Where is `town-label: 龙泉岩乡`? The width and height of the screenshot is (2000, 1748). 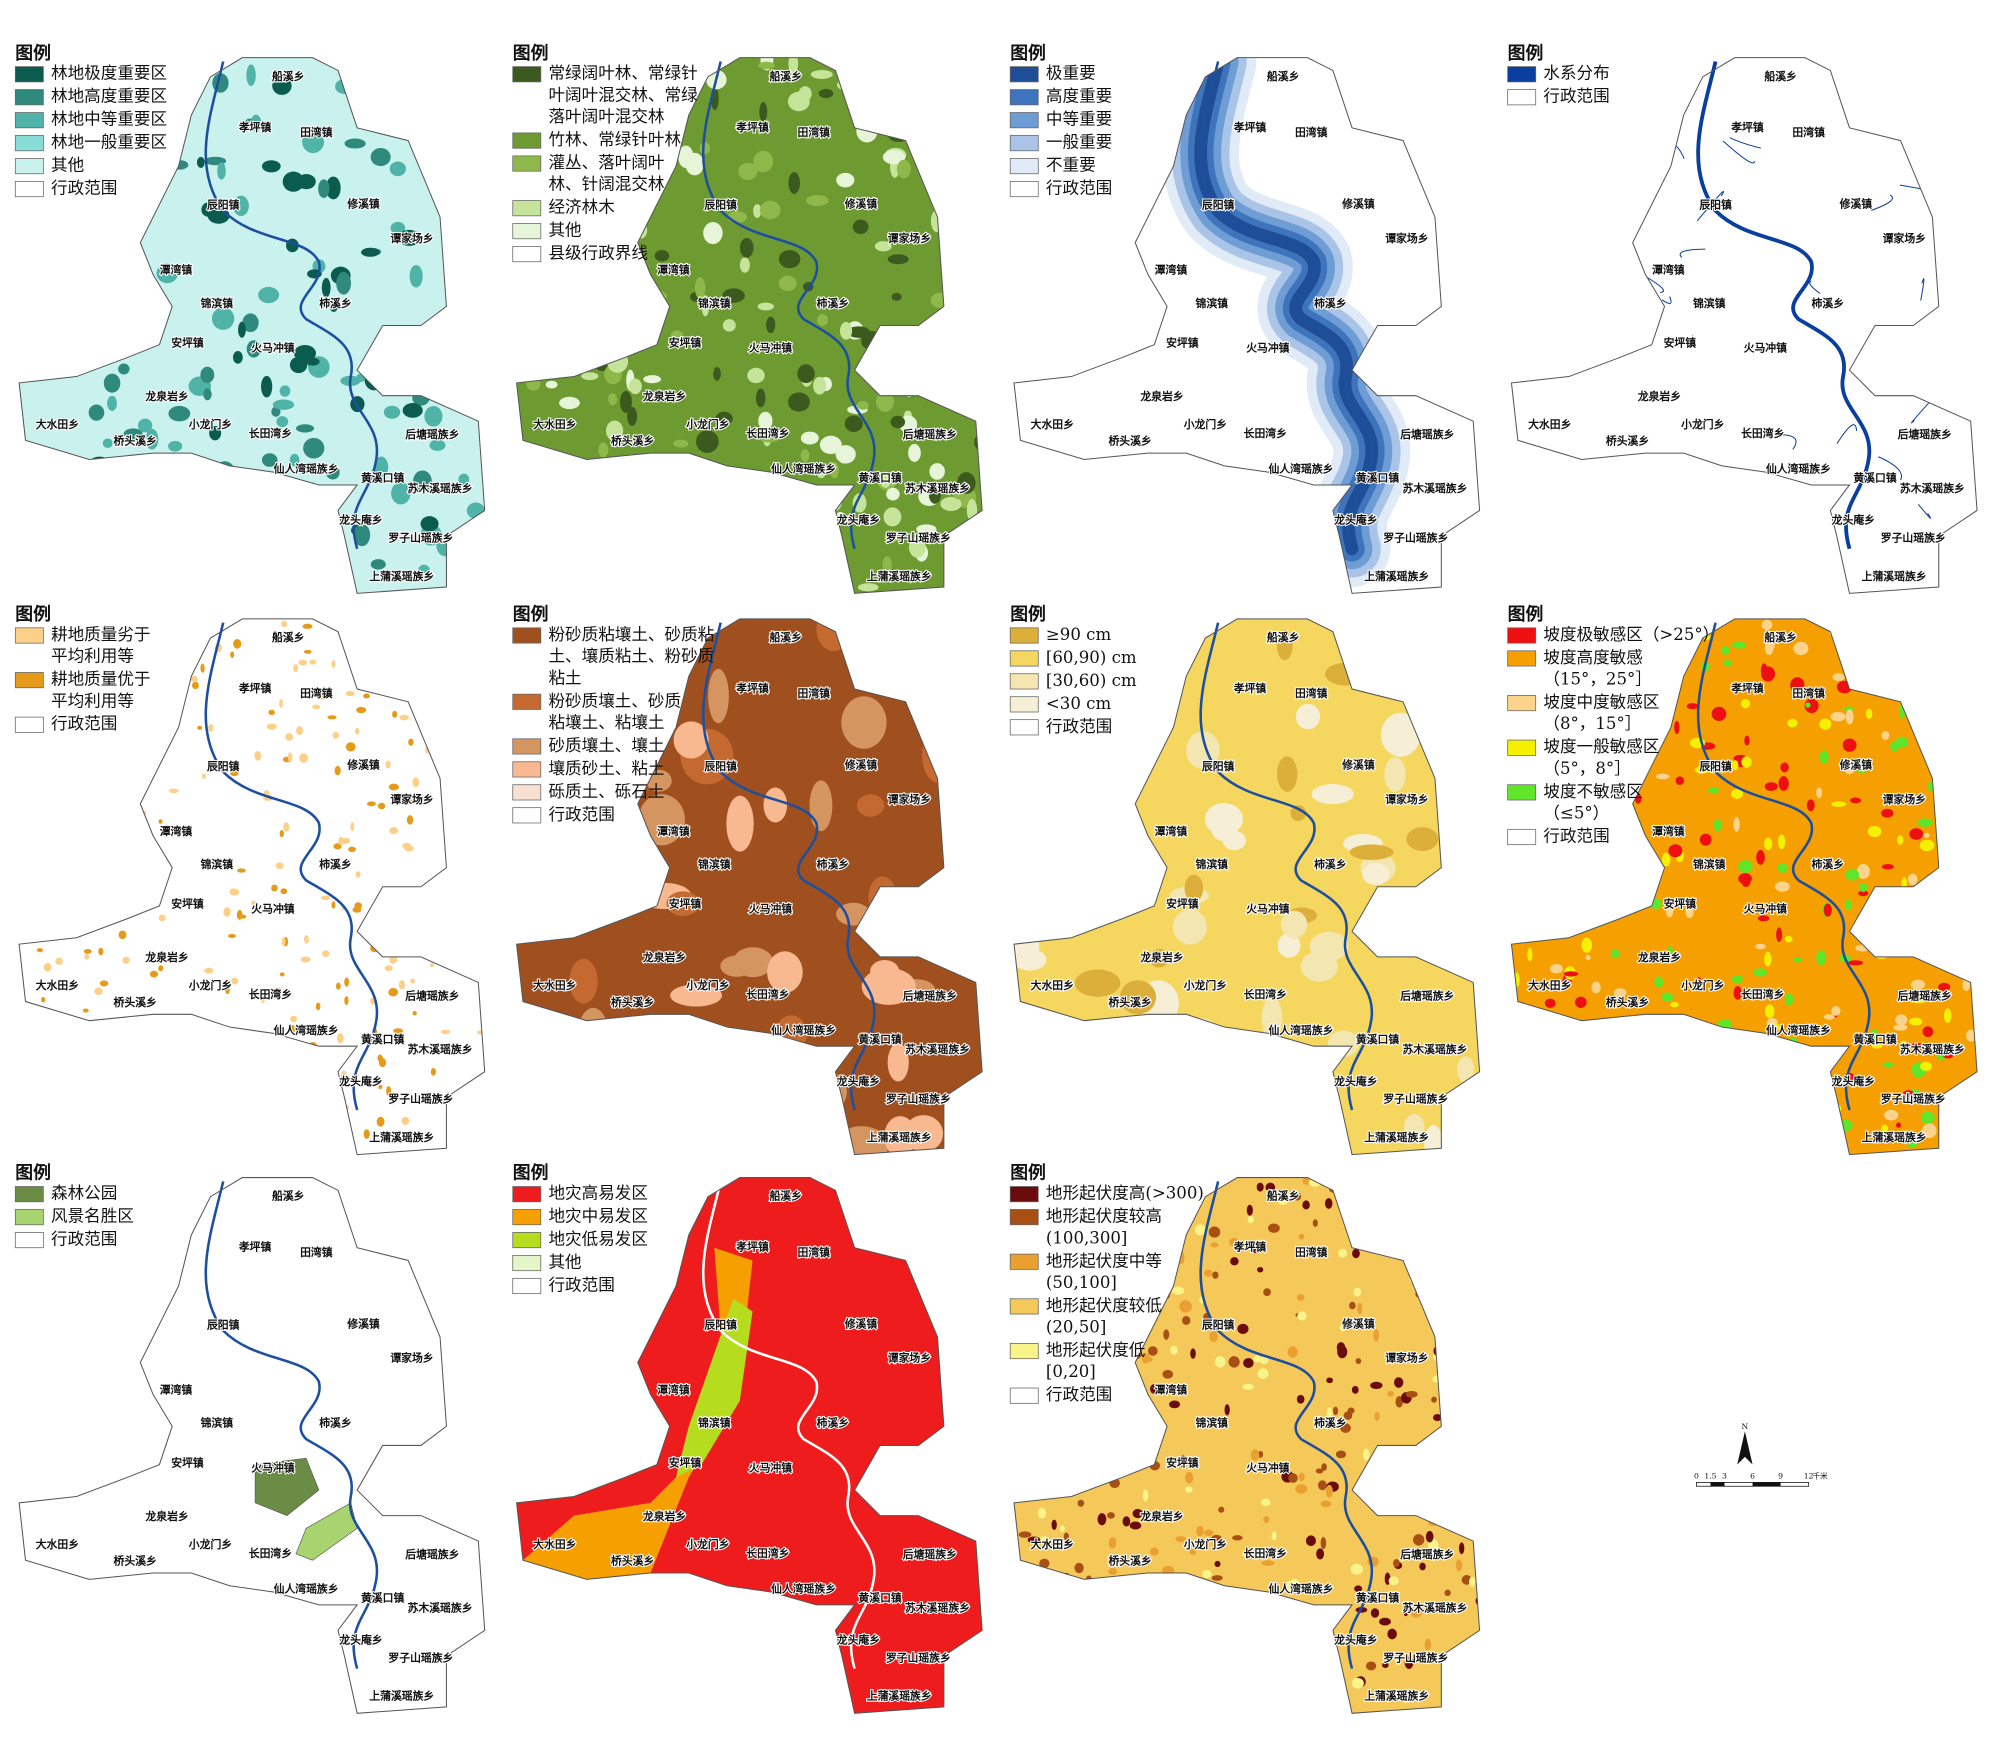 town-label: 龙泉岩乡 is located at coordinates (166, 957).